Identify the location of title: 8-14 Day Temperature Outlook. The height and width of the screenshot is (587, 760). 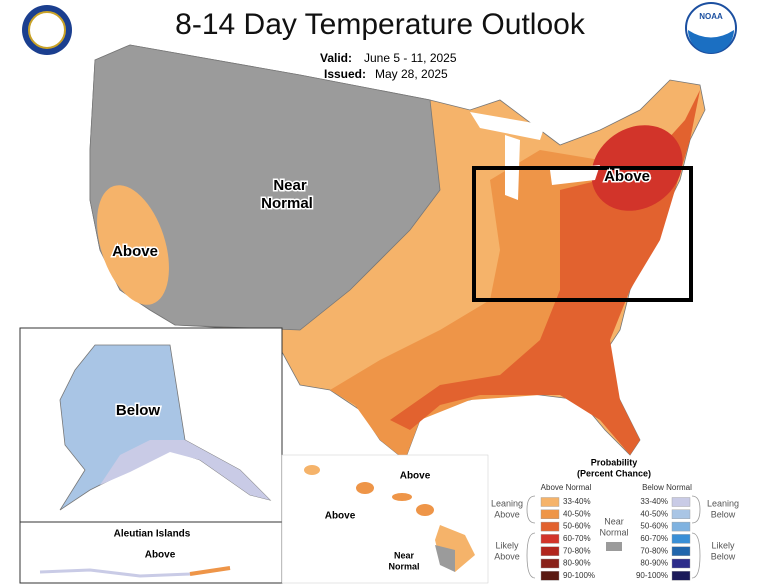
(380, 24).